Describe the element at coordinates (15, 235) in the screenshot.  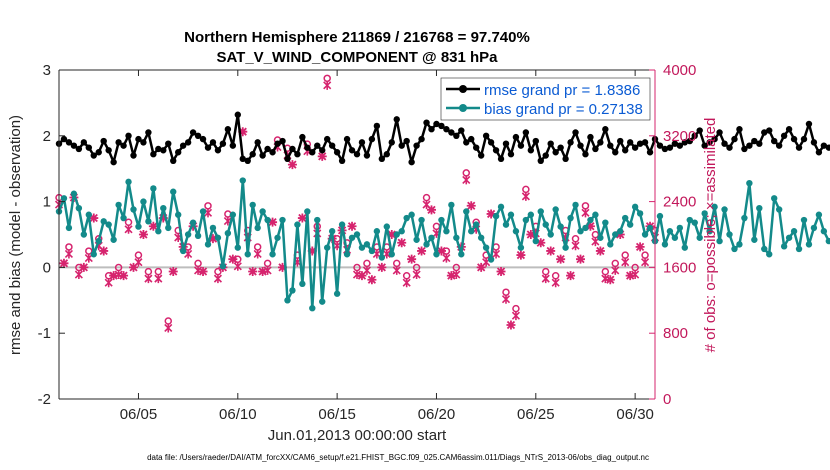
I see `y-axis-left-label: rmse and bias (model - observation)` at that location.